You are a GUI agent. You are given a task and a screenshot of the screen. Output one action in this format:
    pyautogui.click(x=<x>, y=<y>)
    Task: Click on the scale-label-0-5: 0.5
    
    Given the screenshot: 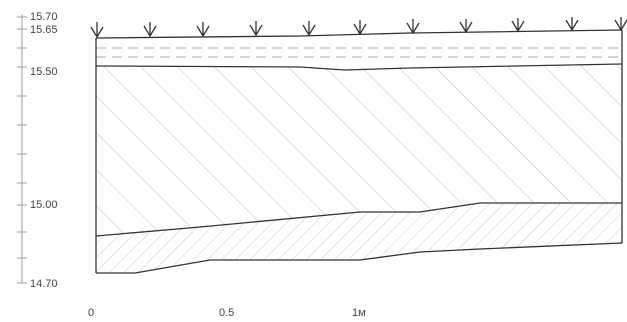 What is the action you would take?
    pyautogui.click(x=226, y=313)
    